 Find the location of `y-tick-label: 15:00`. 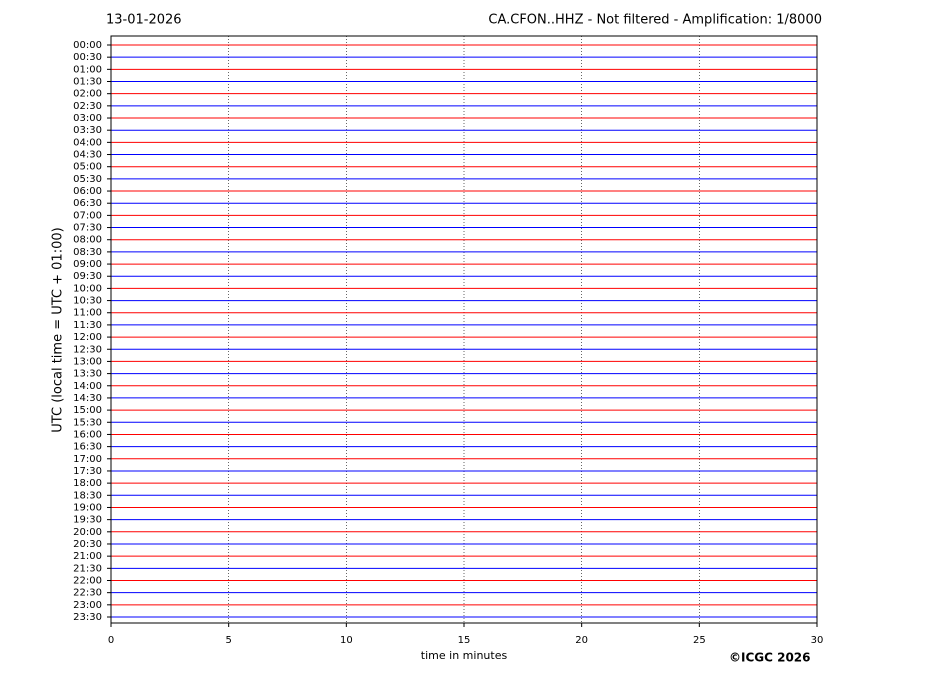

y-tick-label: 15:00 is located at coordinates (87, 410).